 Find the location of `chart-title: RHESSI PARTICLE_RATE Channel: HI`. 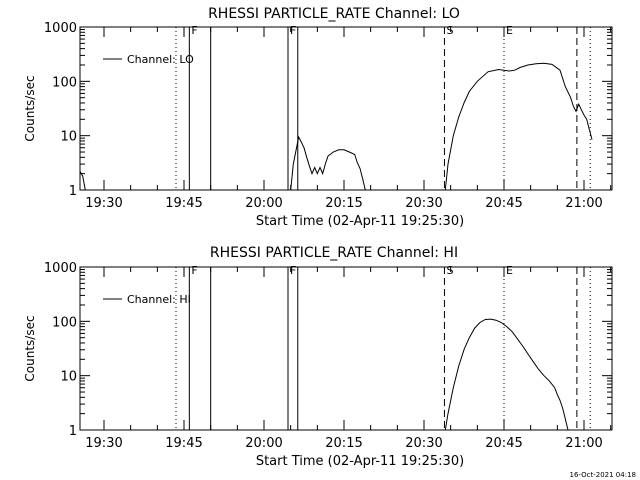

chart-title: RHESSI PARTICLE_RATE Channel: HI is located at coordinates (334, 253).